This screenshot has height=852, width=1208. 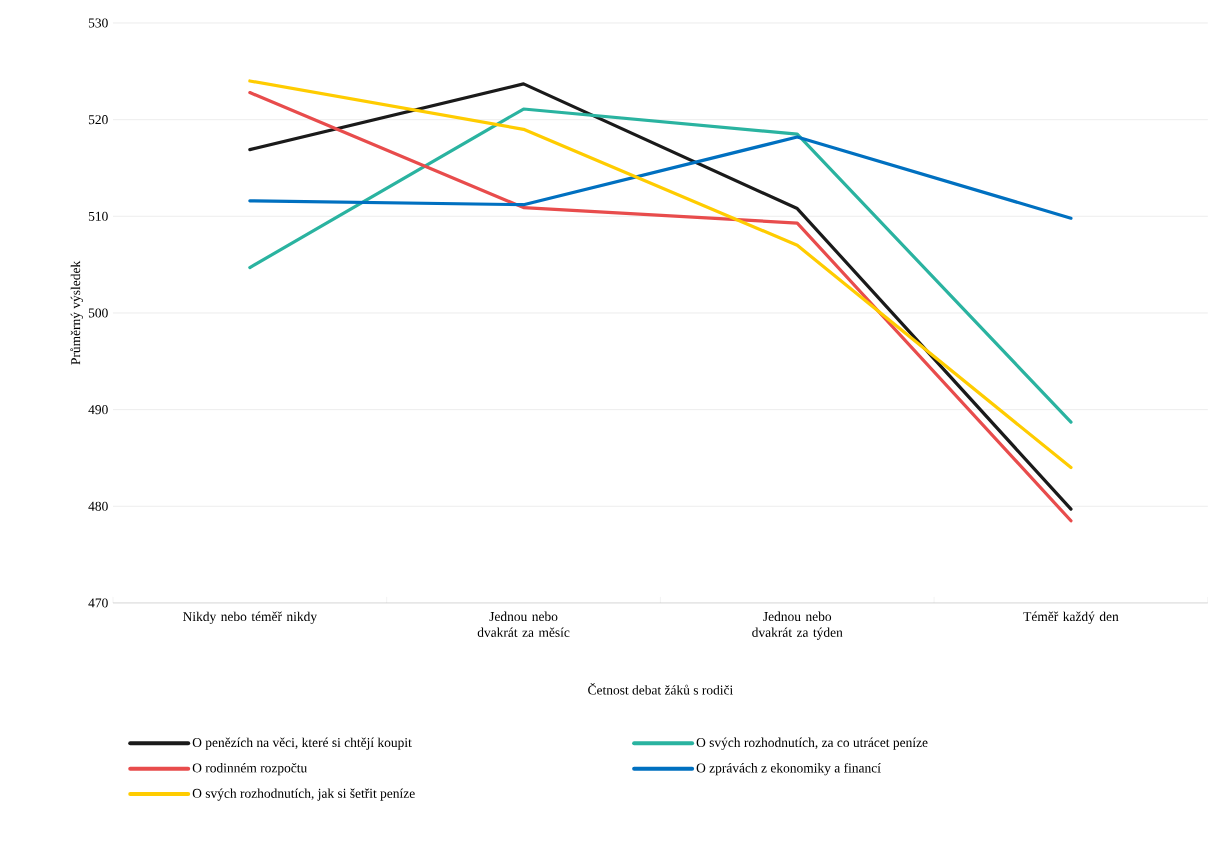 What do you see at coordinates (302, 743) in the screenshot?
I see `legend-label: O penězích na věci, které si chtějí koupit` at bounding box center [302, 743].